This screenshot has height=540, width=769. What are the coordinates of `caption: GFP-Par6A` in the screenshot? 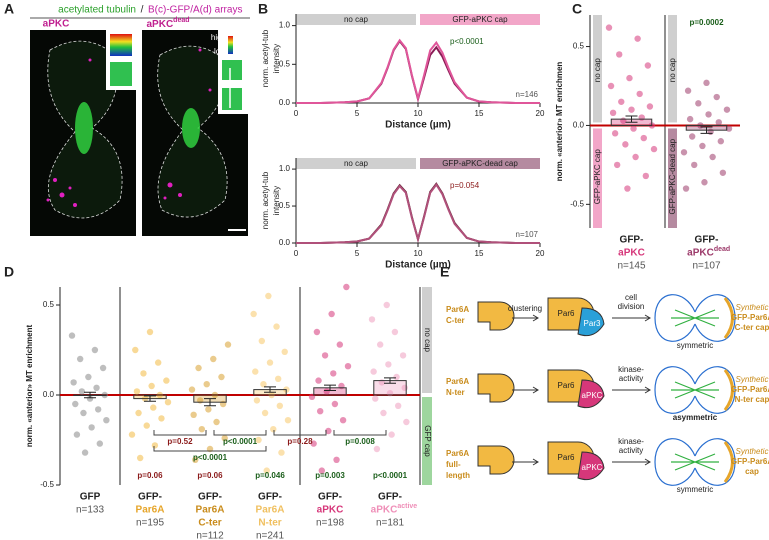 It's located at (750, 461).